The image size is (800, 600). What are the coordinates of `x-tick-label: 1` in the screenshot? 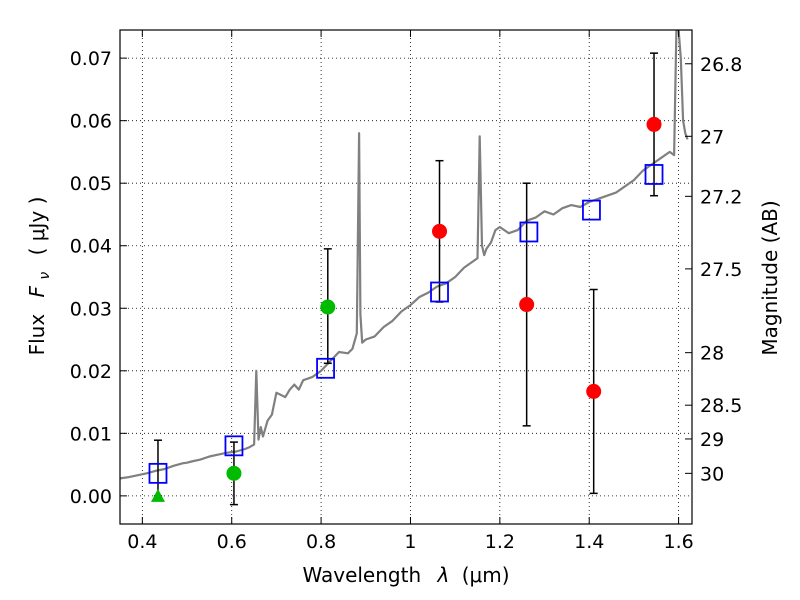 It's located at (410, 542).